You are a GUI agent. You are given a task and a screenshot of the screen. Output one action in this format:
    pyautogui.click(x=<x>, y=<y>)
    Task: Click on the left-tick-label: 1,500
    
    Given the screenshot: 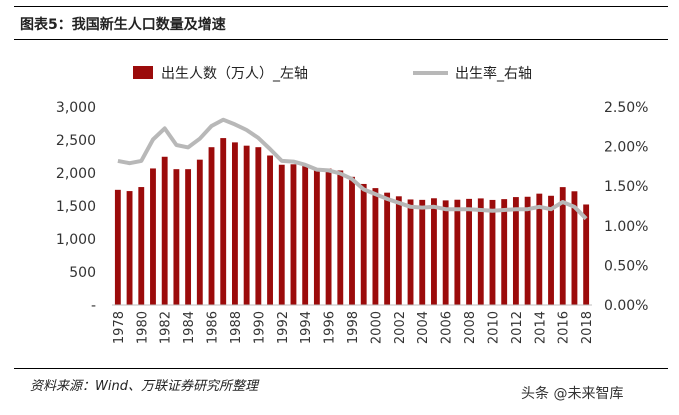 What is the action you would take?
    pyautogui.click(x=76, y=207)
    